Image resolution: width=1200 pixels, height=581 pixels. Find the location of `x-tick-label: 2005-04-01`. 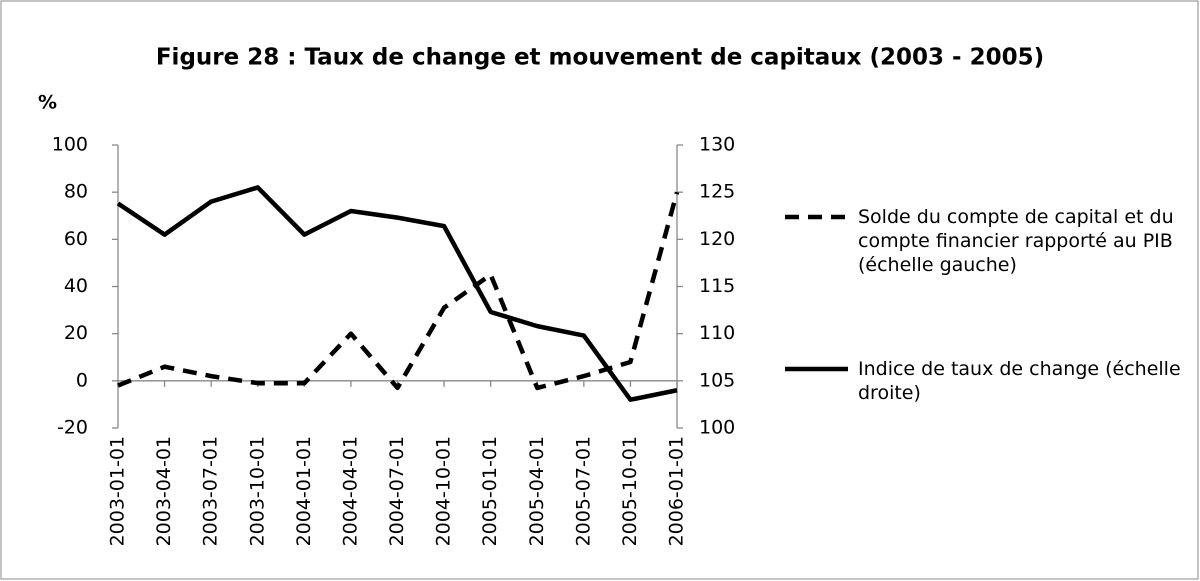

x-tick-label: 2005-04-01 is located at coordinates (537, 491).